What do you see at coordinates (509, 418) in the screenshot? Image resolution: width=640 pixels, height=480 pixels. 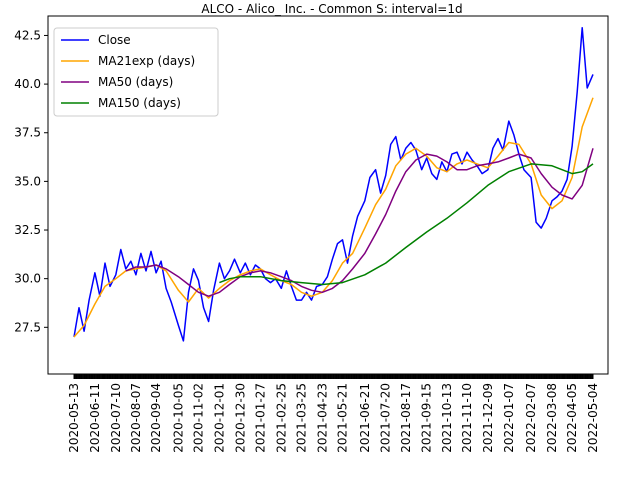 I see `x-tick-label: 2022-01-07` at bounding box center [509, 418].